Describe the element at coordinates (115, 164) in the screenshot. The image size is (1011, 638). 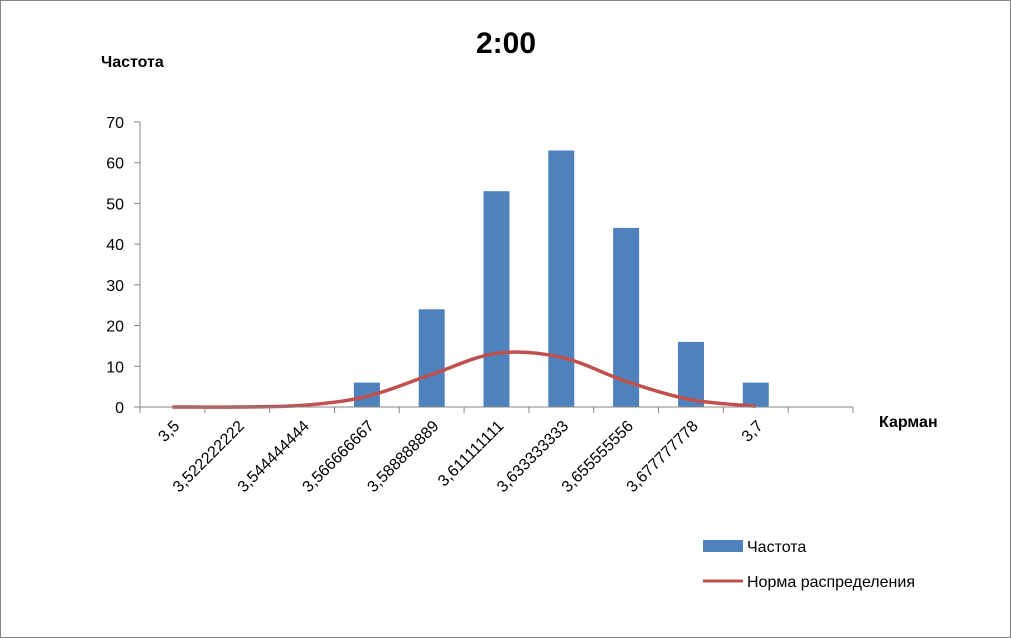
I see `y-tick-label: 60` at that location.